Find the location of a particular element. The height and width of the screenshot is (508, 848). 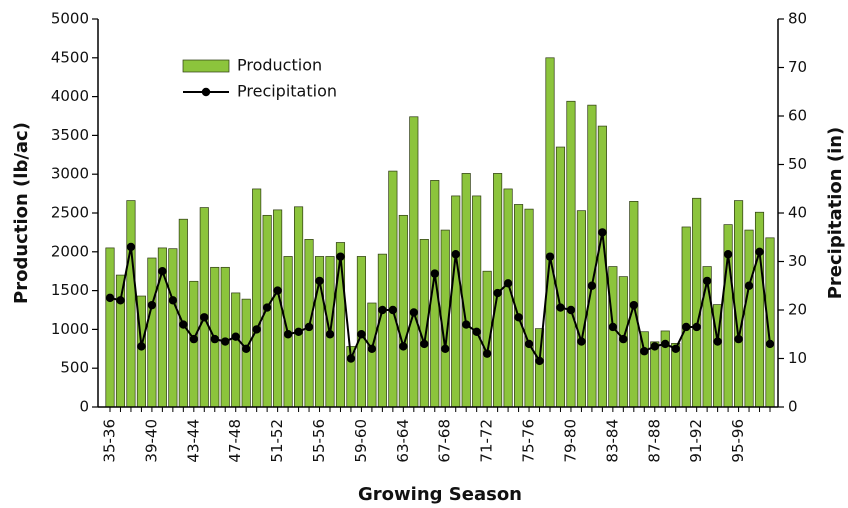

y2-axis-title: Precipitation (in) is located at coordinates (835, 213).